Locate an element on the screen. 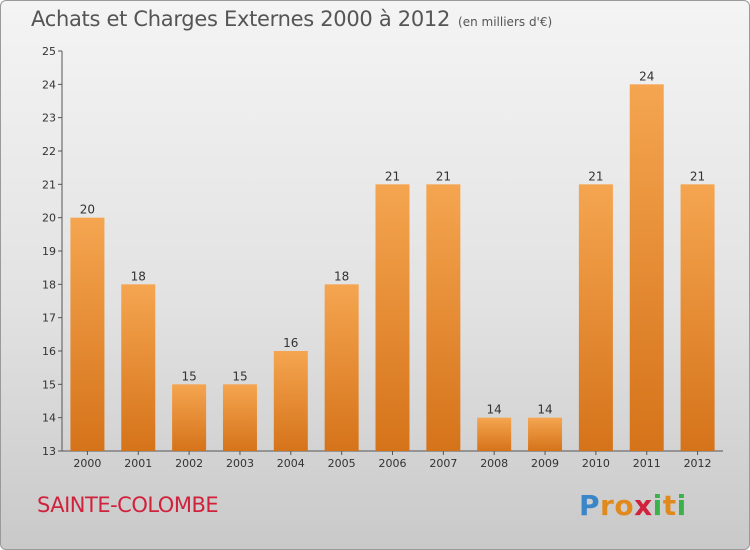  x-tick-label: 2007 is located at coordinates (443, 463).